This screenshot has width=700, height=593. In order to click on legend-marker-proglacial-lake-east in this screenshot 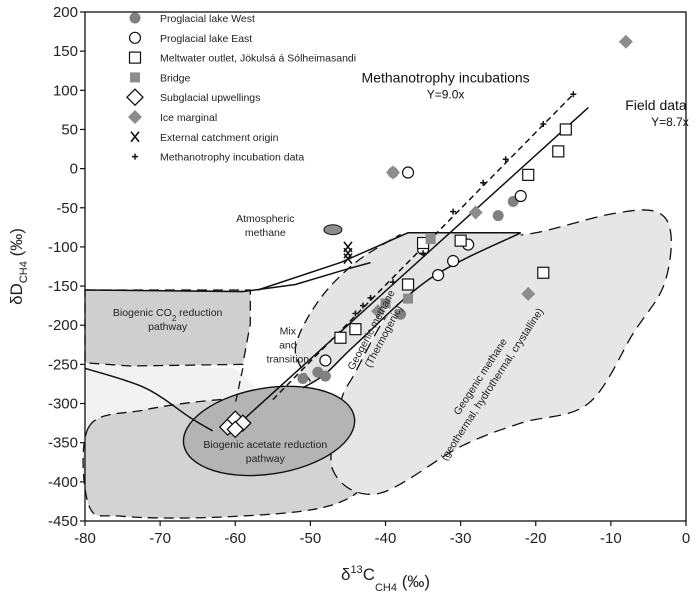, I will do `click(135, 37)`.